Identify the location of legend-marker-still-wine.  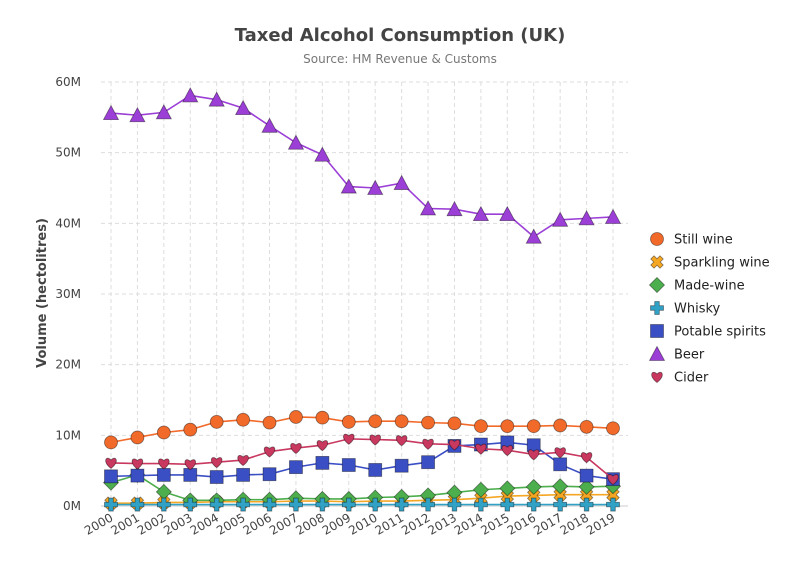
(657, 239).